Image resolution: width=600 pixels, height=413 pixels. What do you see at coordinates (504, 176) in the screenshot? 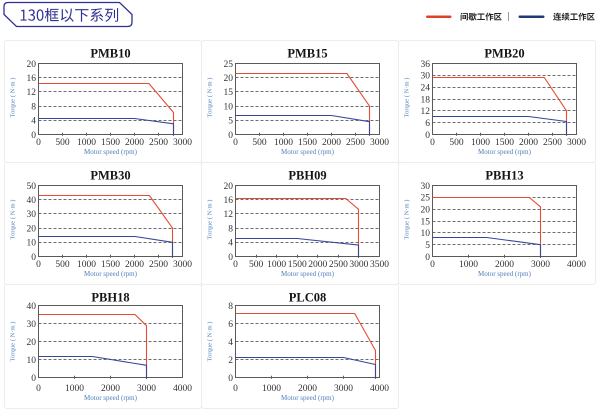
I see `svg-text: PBH13` at bounding box center [504, 176].